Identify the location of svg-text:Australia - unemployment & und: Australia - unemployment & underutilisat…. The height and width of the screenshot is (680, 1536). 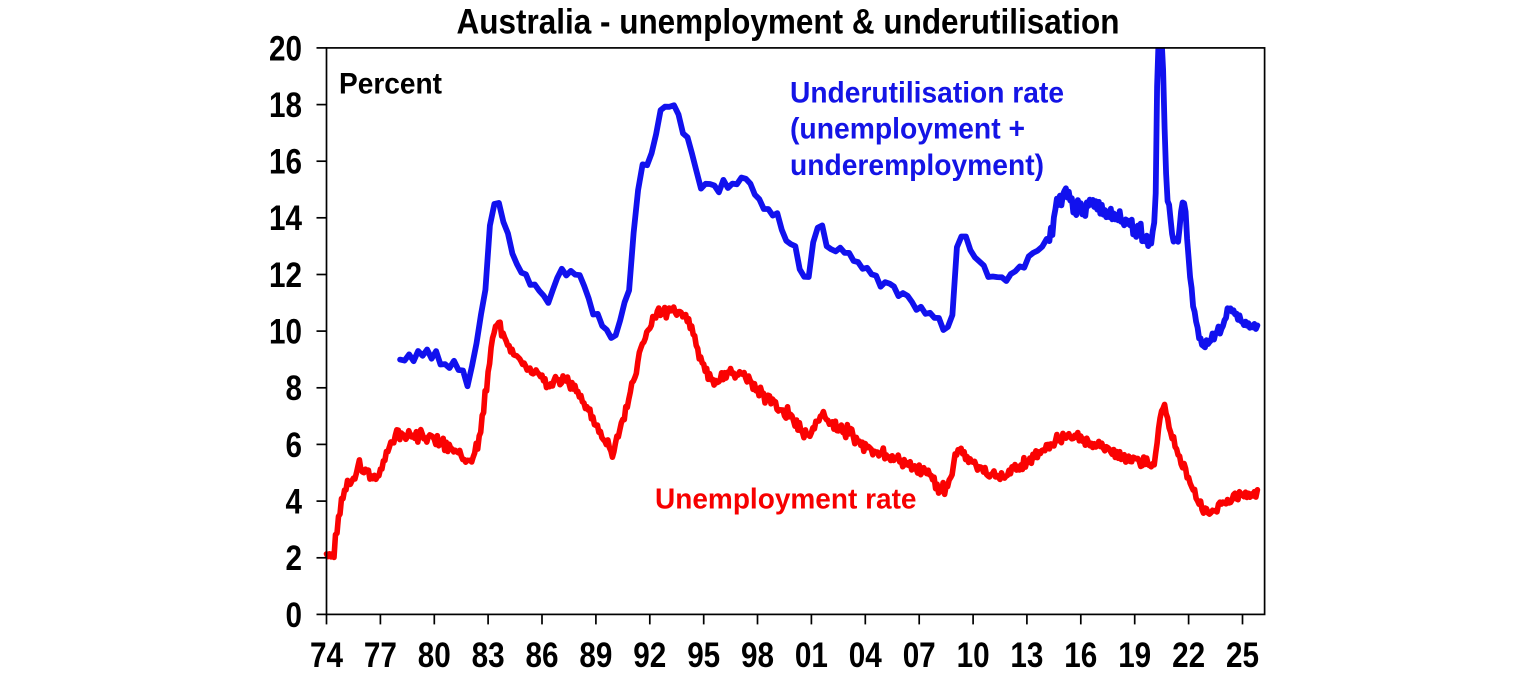
(788, 22).